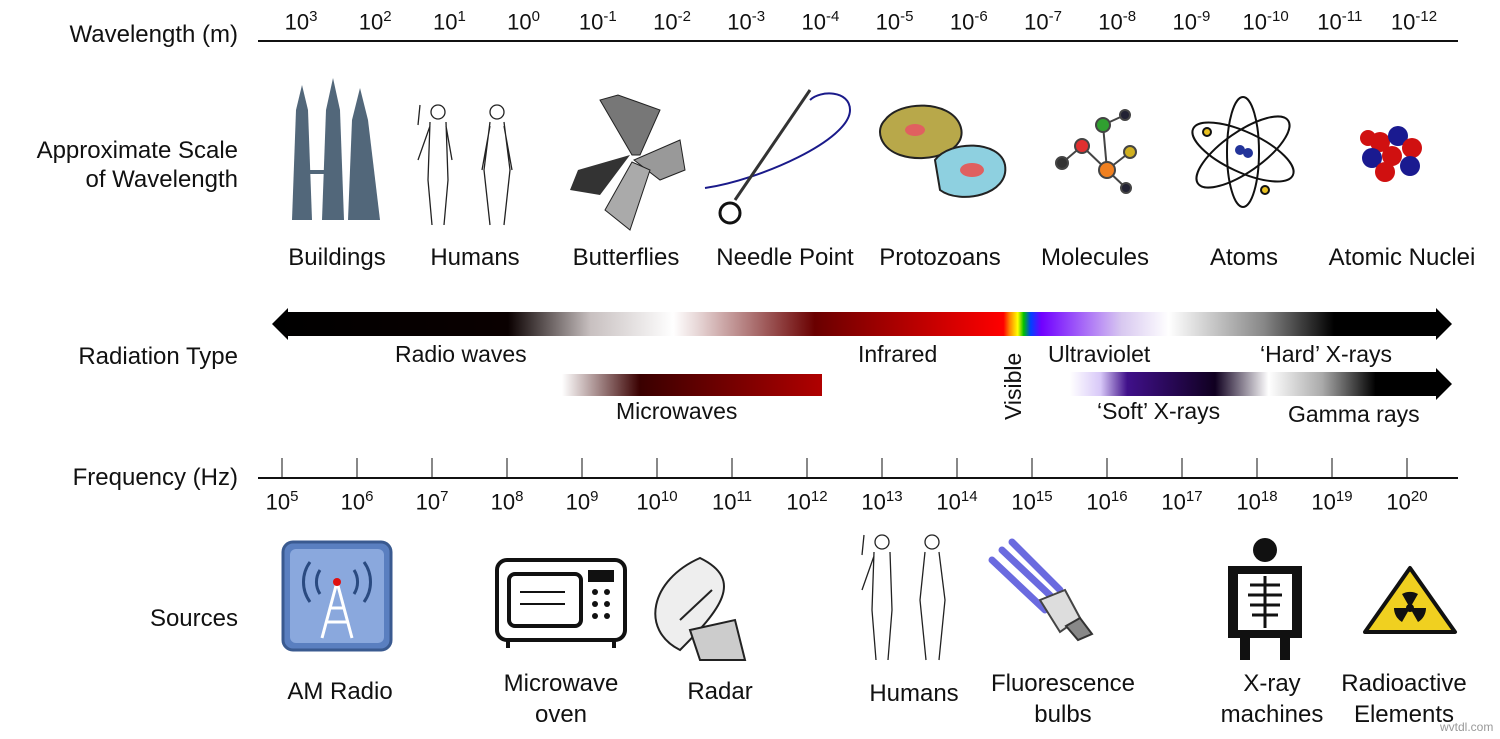 The height and width of the screenshot is (739, 1500). Describe the element at coordinates (610, 16) in the screenshot. I see `tick-exponent: -1` at that location.